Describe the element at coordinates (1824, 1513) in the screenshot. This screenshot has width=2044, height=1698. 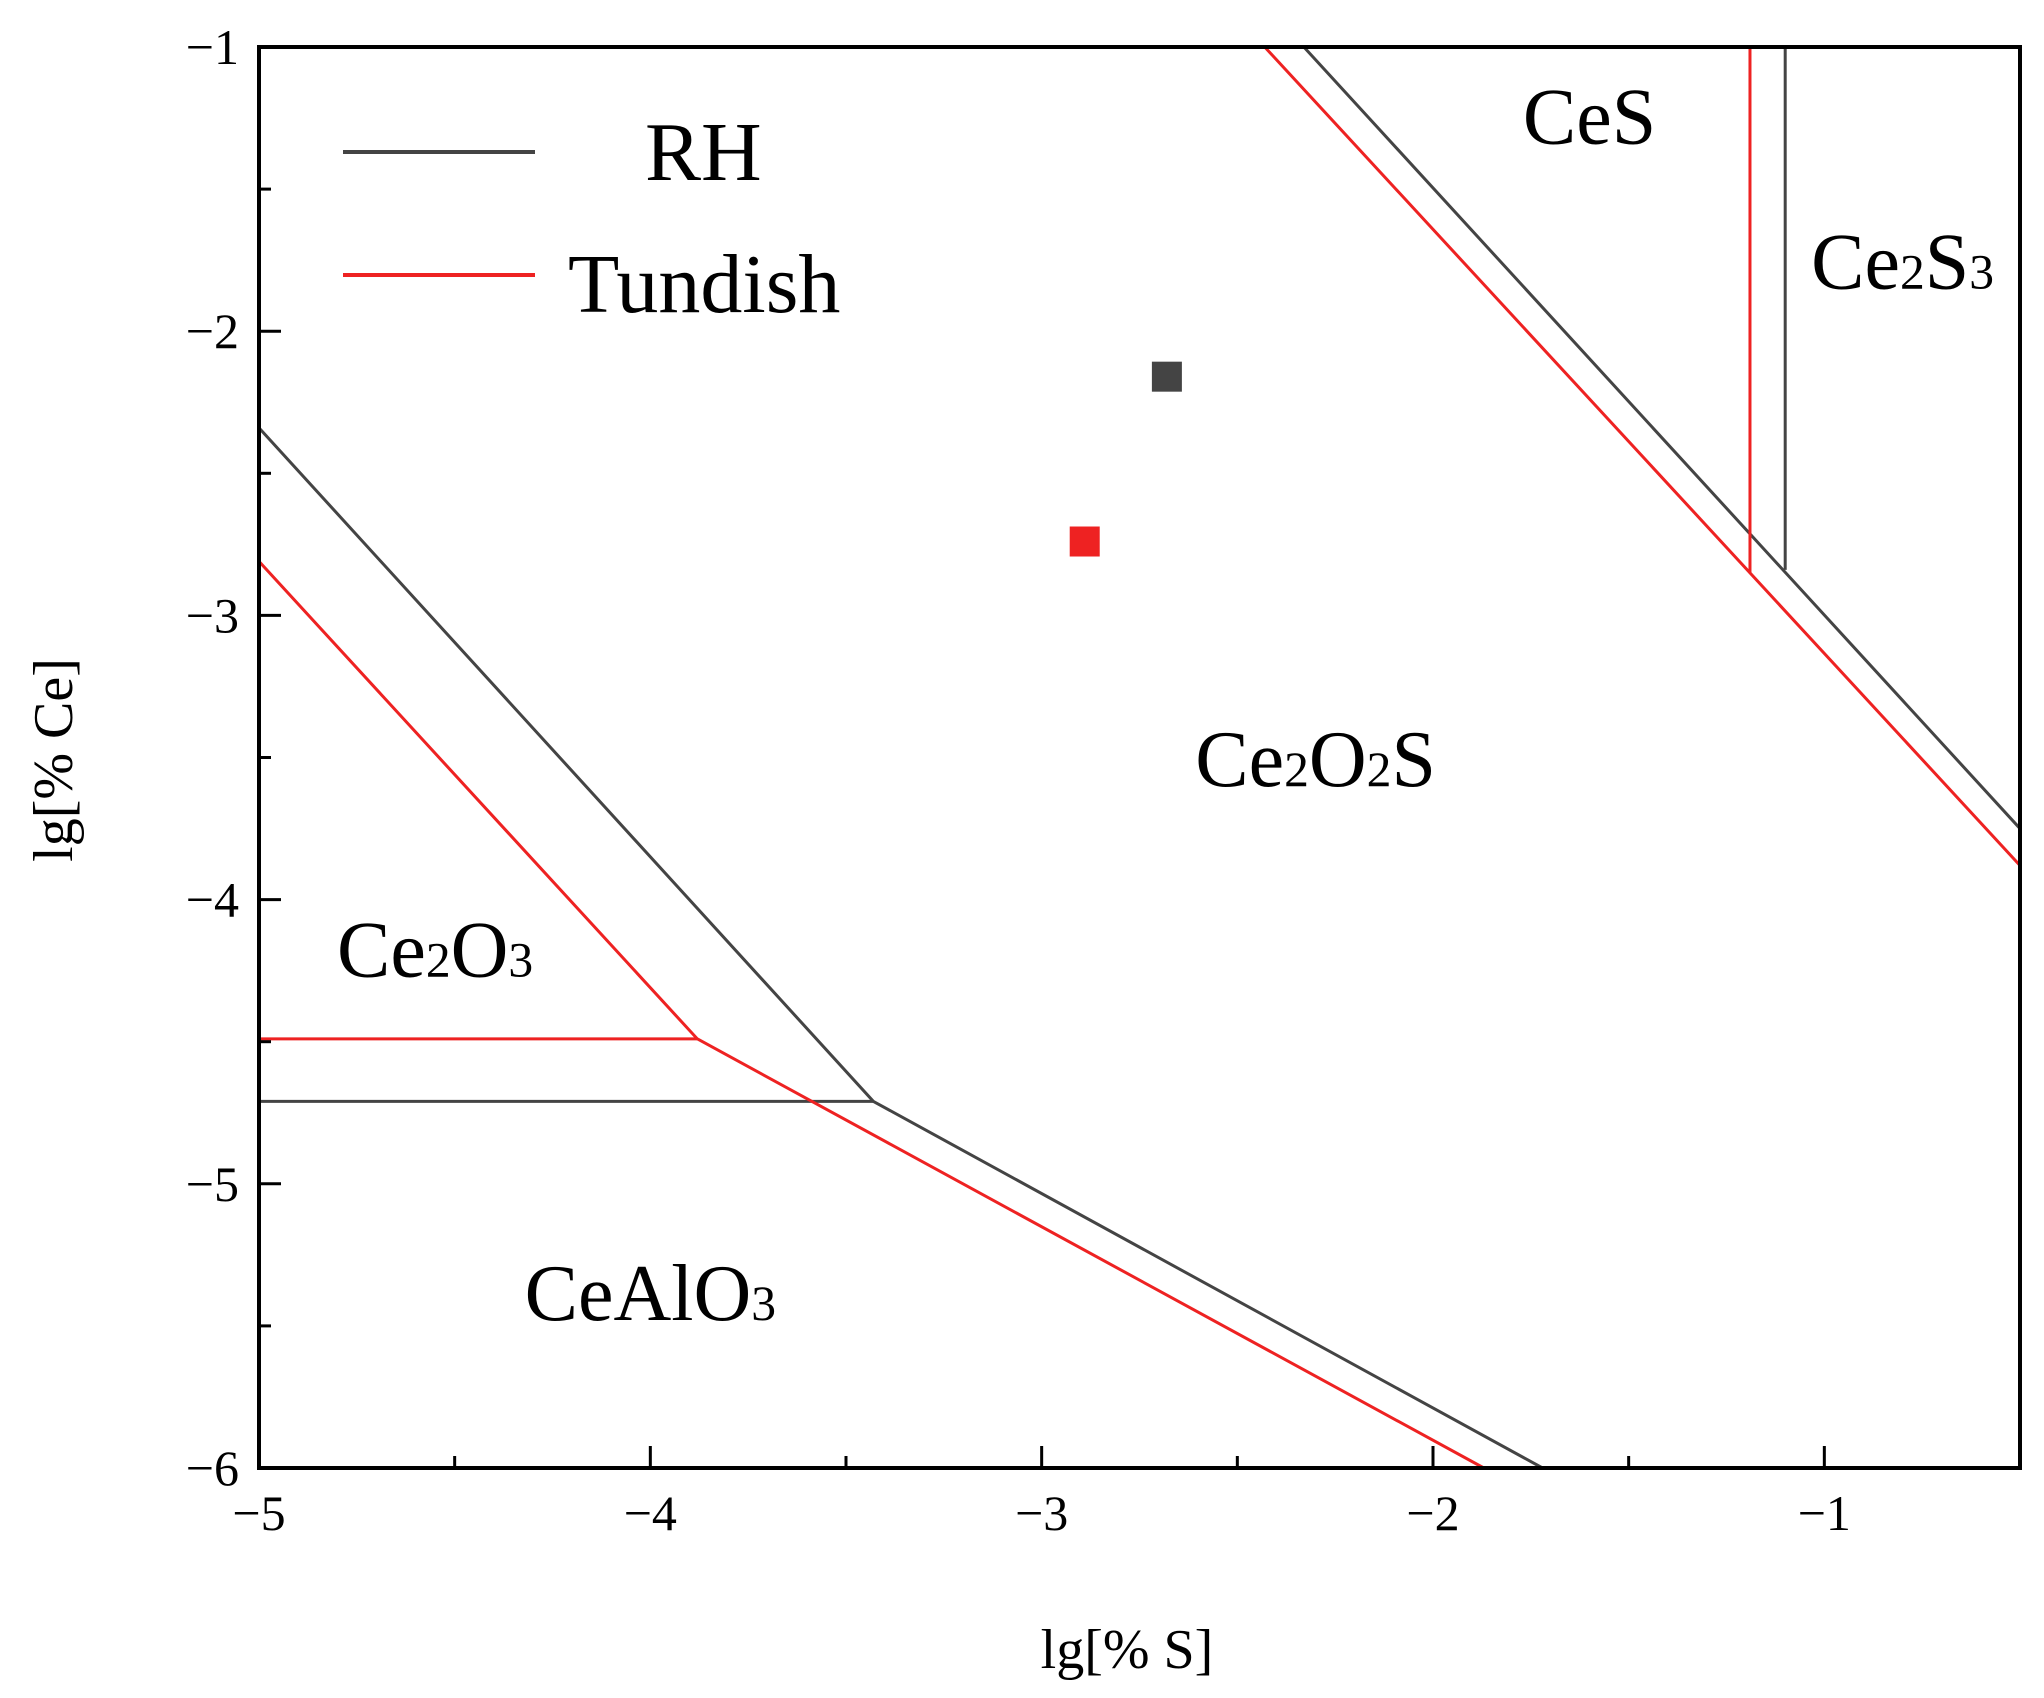
I see `x-tick-label: −1` at that location.